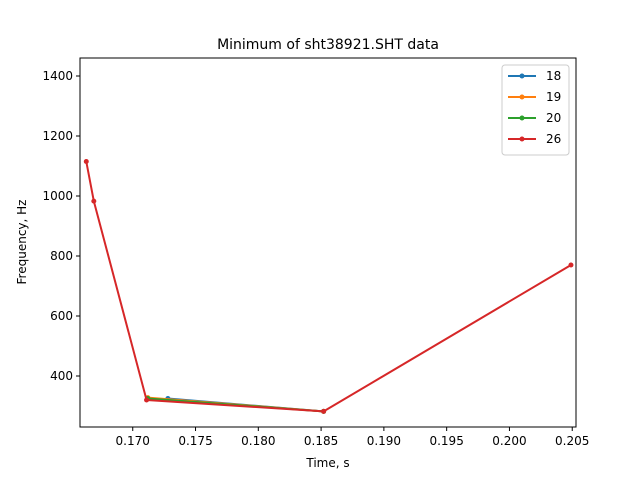  I want to click on x-tick-label: 0.180, so click(258, 441).